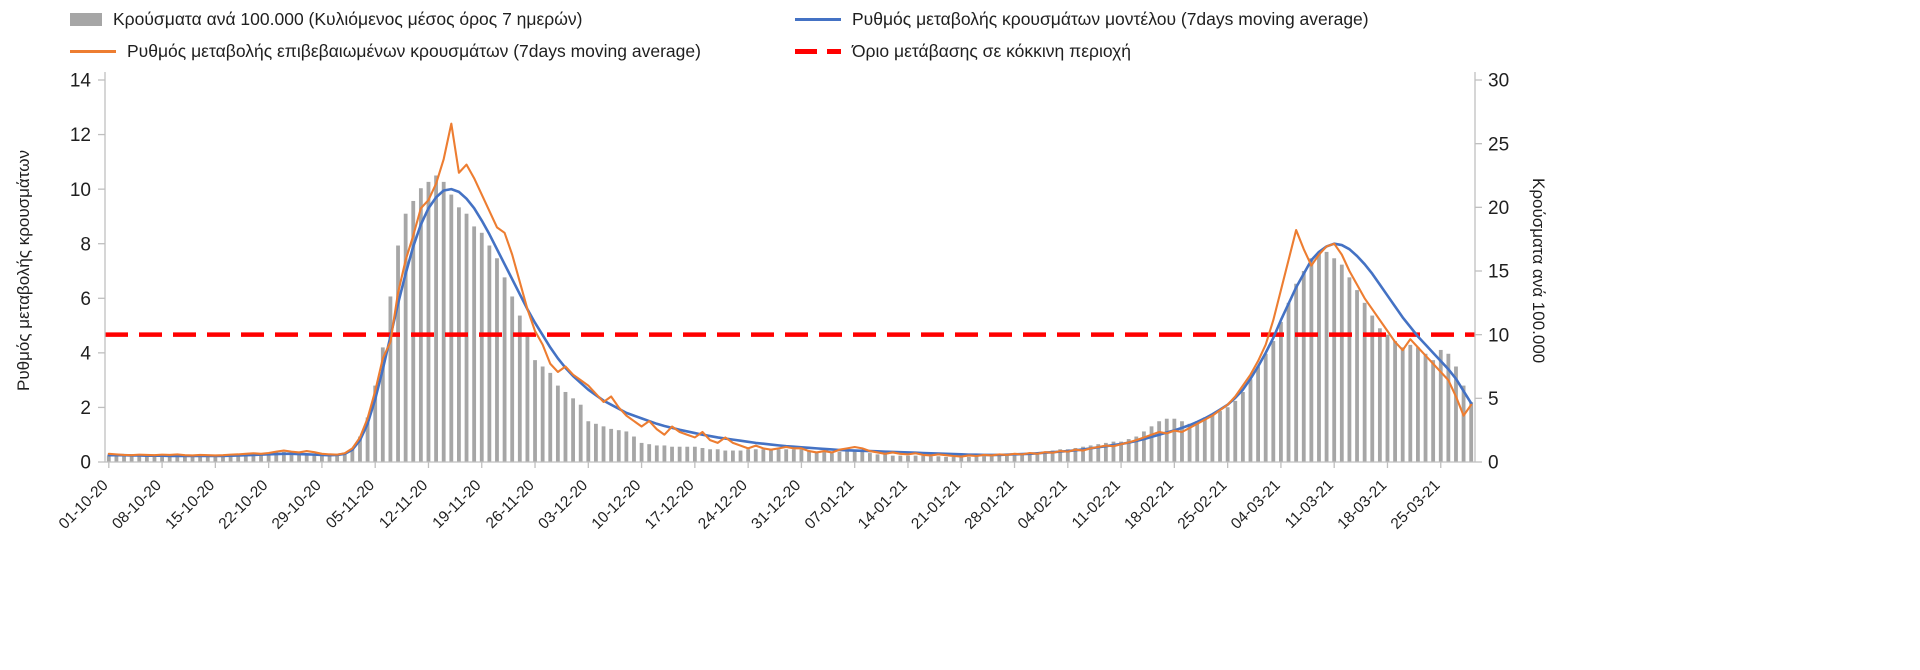  Describe the element at coordinates (85, 299) in the screenshot. I see `svg-text: 6` at that location.